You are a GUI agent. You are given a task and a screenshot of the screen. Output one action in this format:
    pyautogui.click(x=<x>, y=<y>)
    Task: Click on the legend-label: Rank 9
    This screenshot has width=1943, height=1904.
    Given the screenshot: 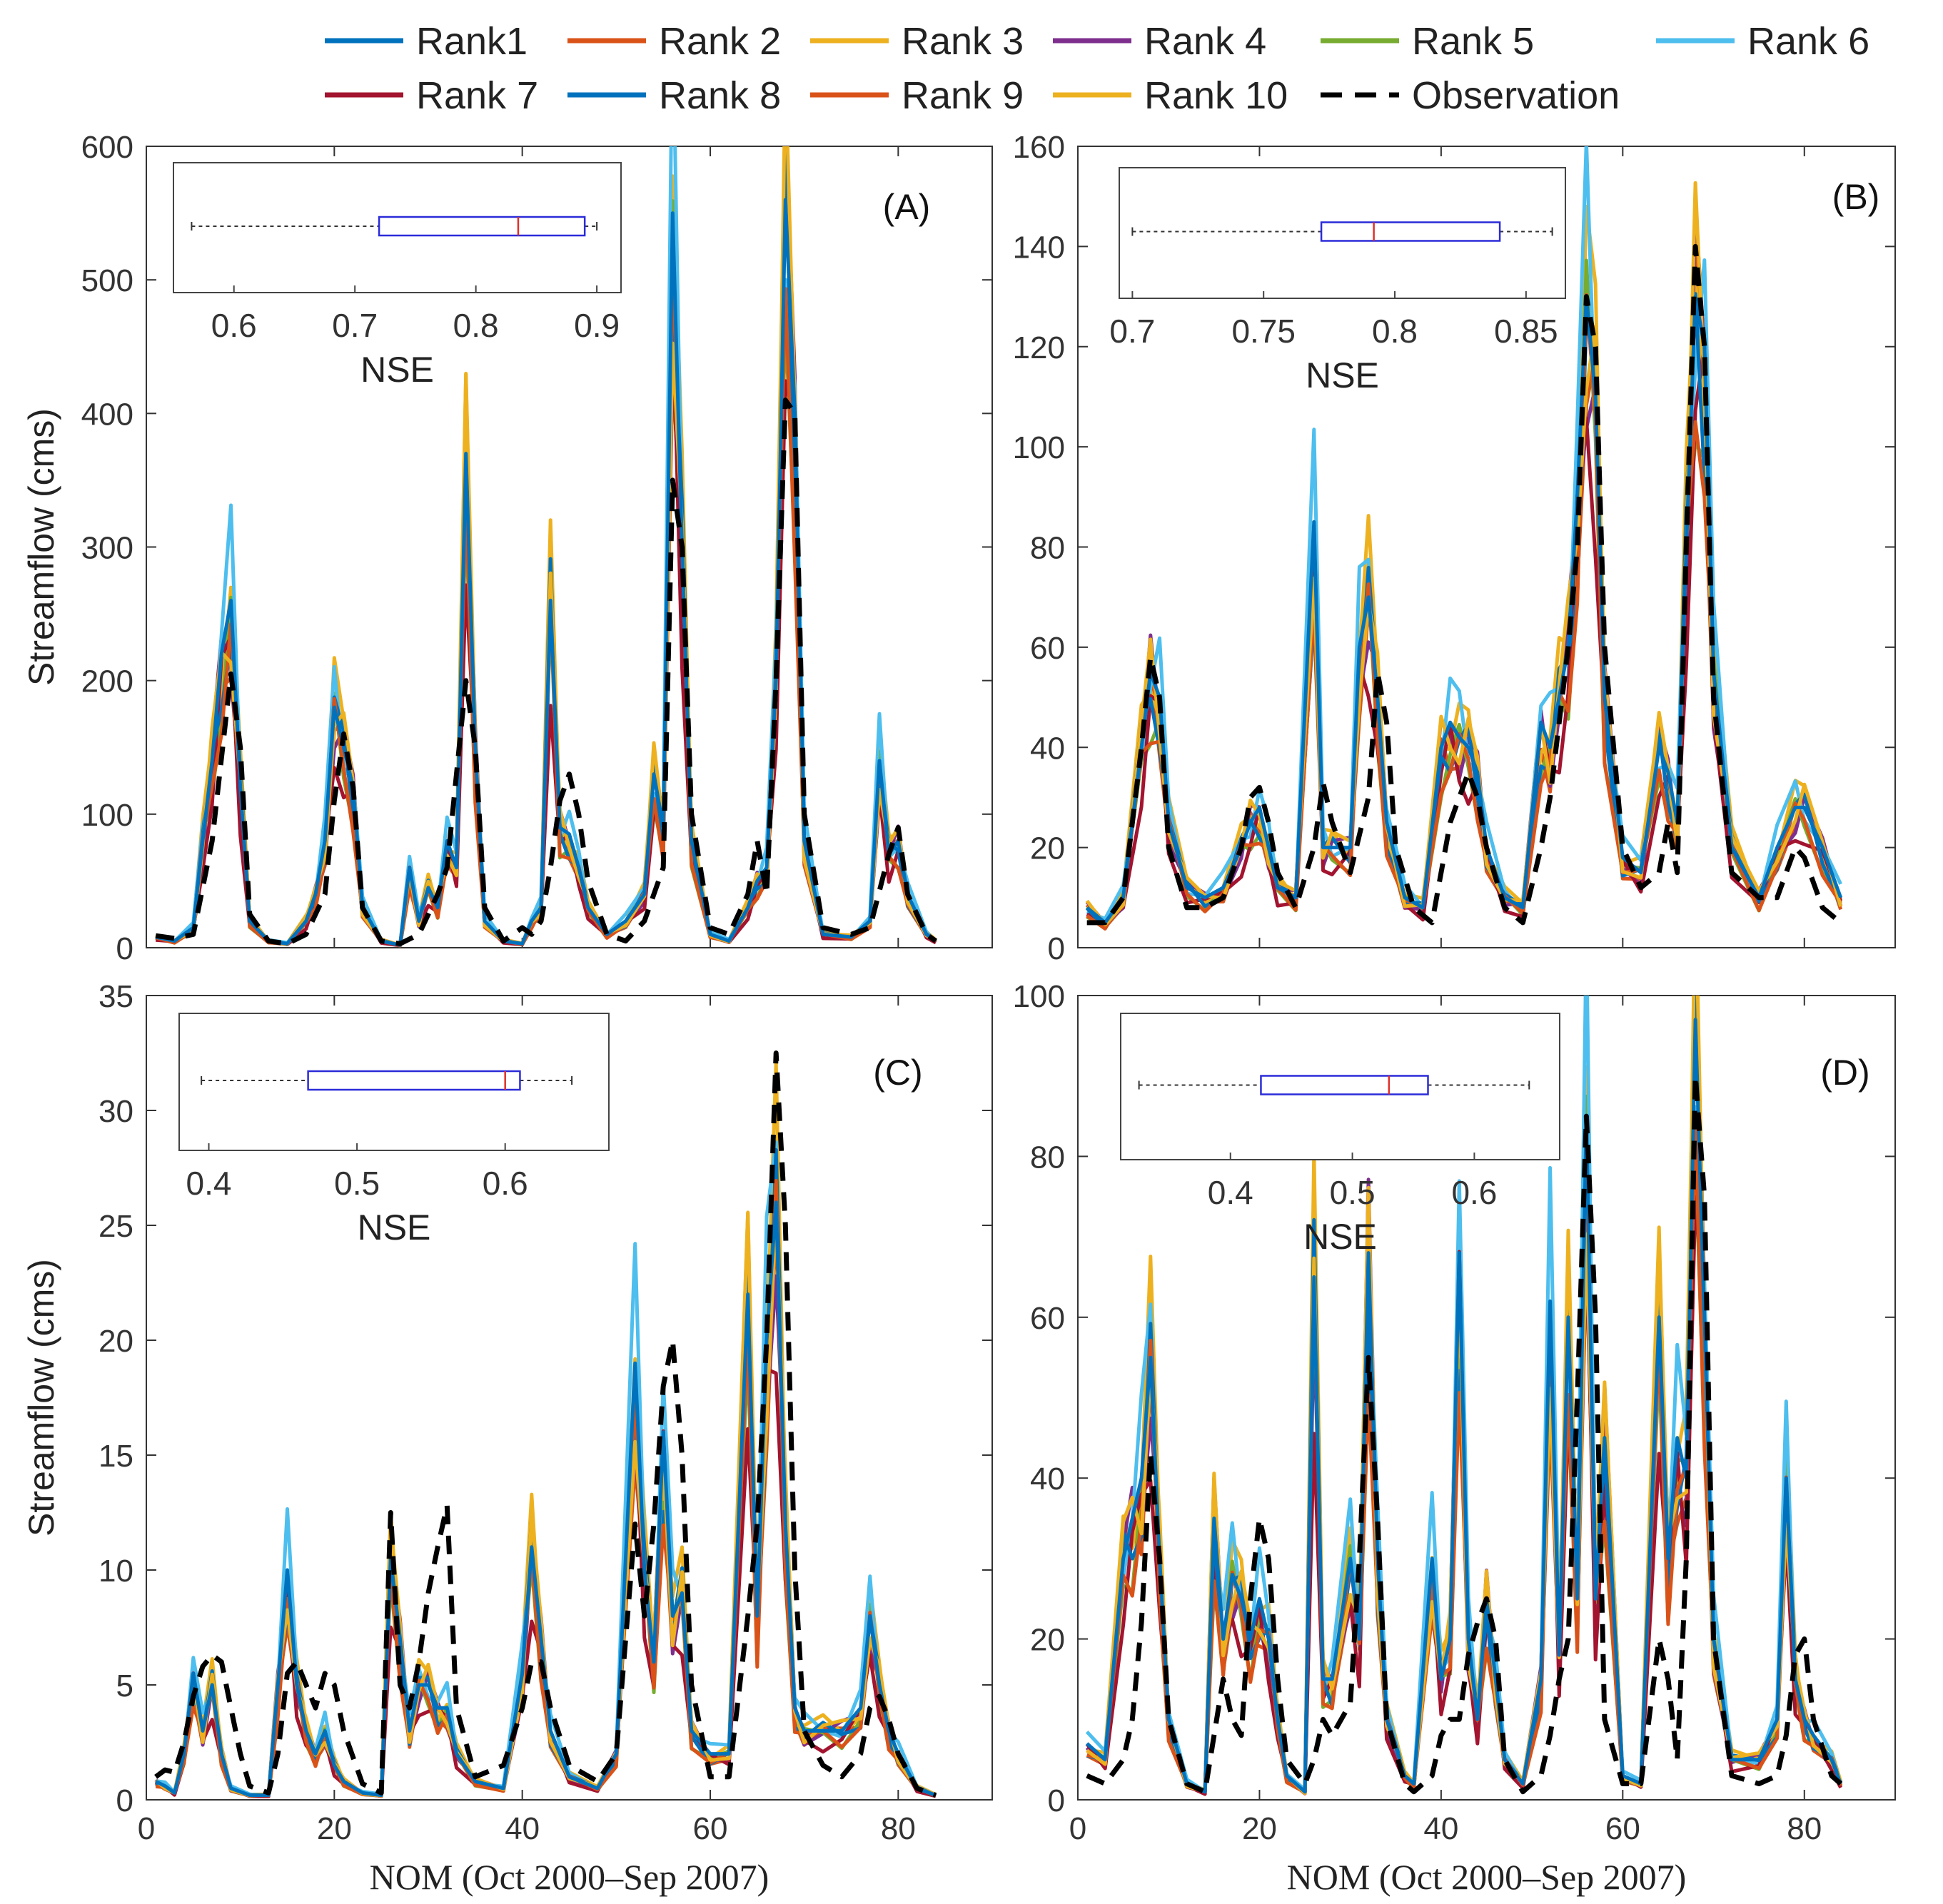 What is the action you would take?
    pyautogui.click(x=963, y=95)
    